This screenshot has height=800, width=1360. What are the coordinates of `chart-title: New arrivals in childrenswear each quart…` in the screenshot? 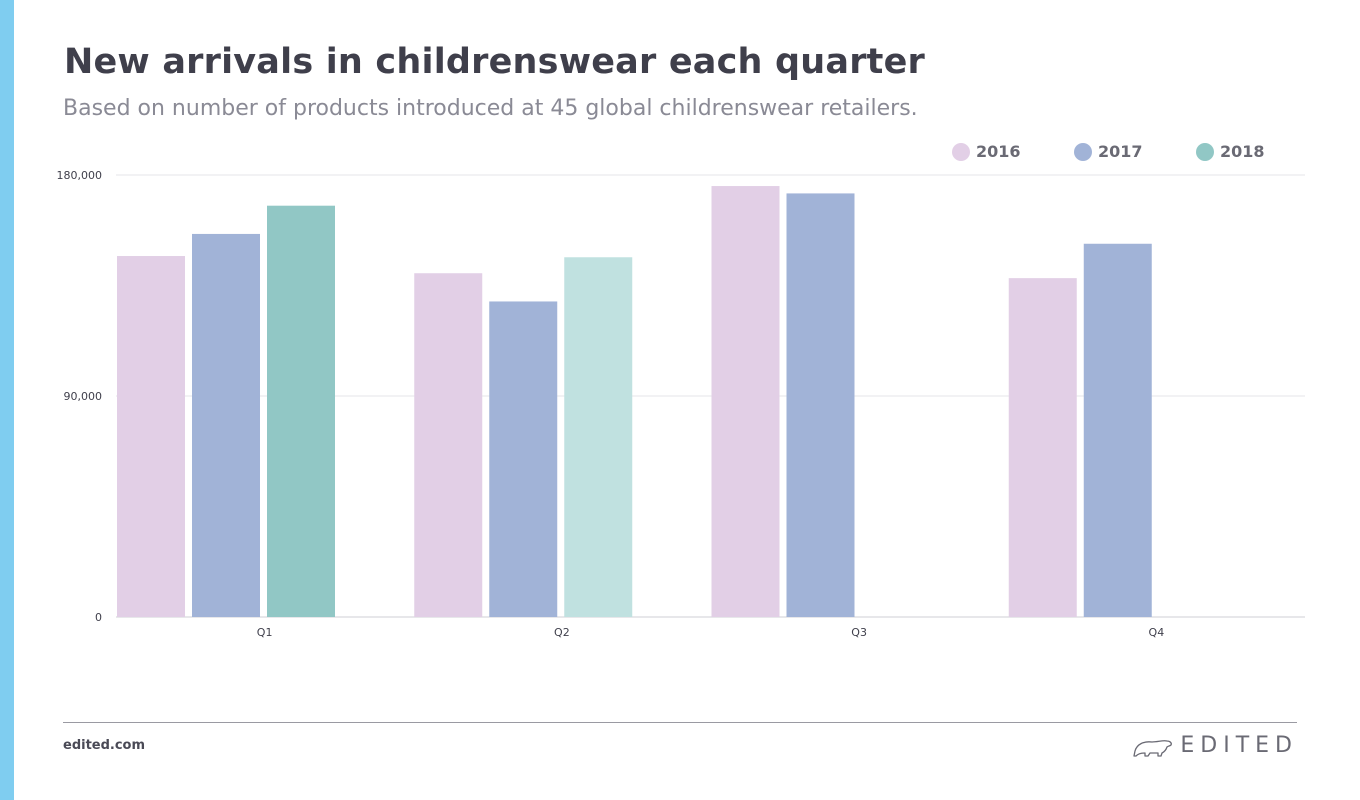 It's located at (495, 62).